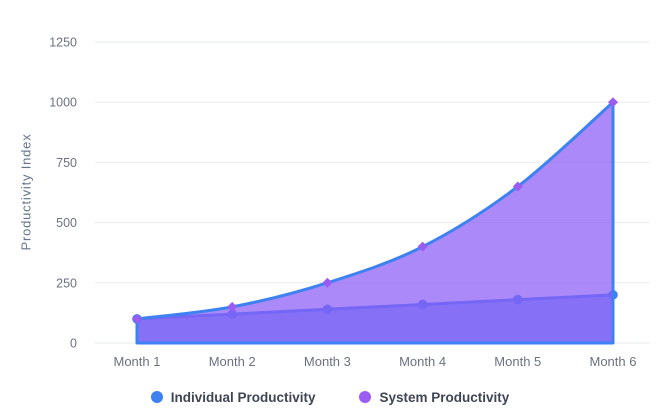 The height and width of the screenshot is (420, 660). Describe the element at coordinates (232, 361) in the screenshot. I see `x-tick-label: Month 2` at that location.